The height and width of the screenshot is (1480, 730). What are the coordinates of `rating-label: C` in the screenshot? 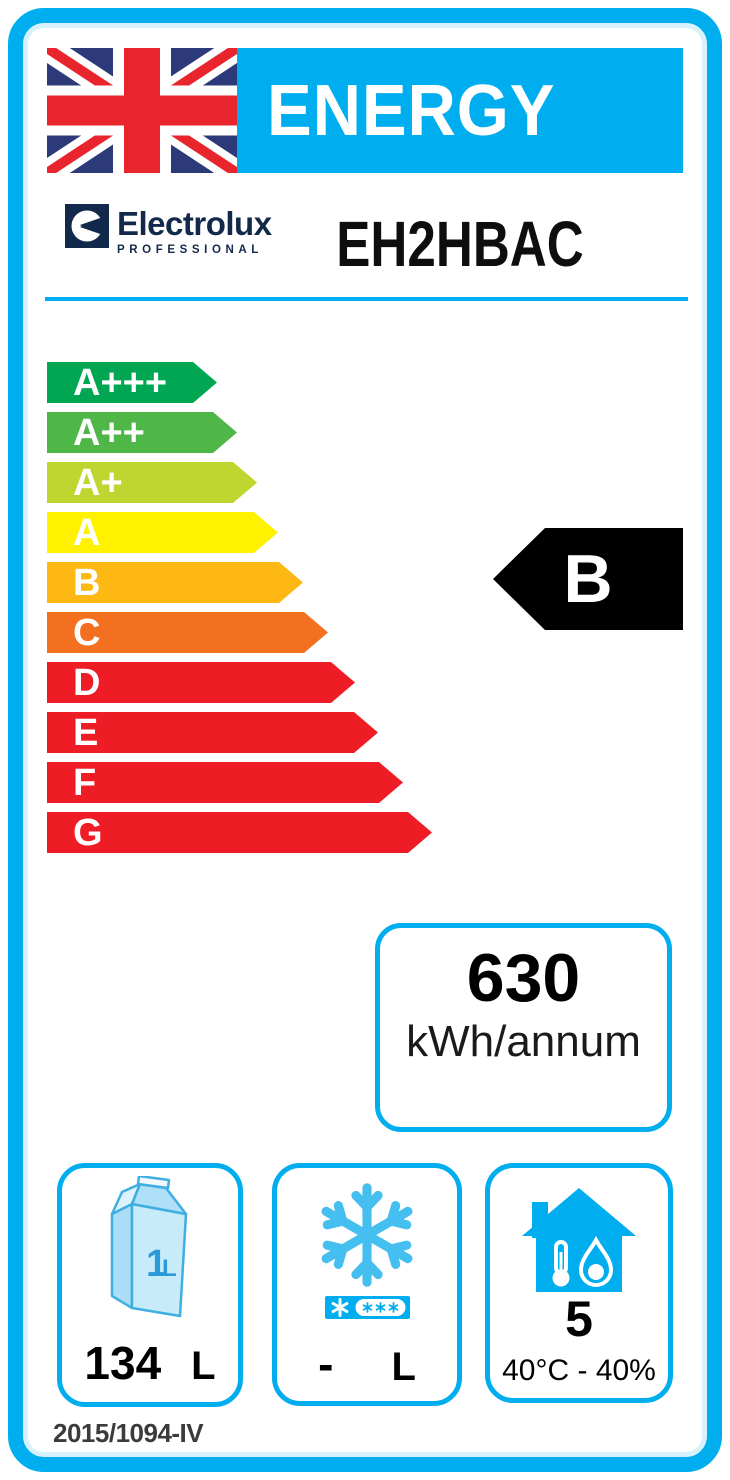 It's located at (87, 632).